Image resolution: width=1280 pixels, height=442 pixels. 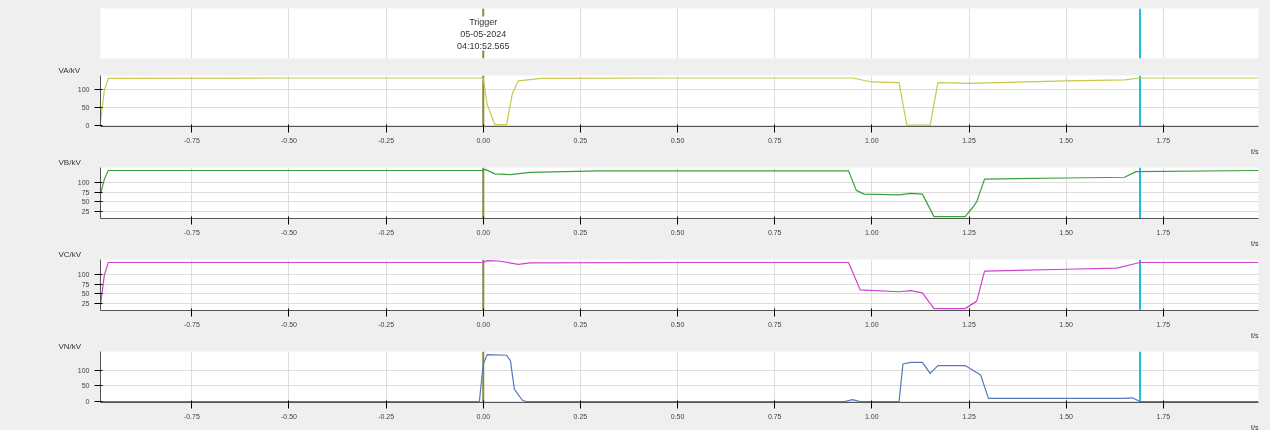 I want to click on y-axis-title: VA/kV, so click(x=69, y=70).